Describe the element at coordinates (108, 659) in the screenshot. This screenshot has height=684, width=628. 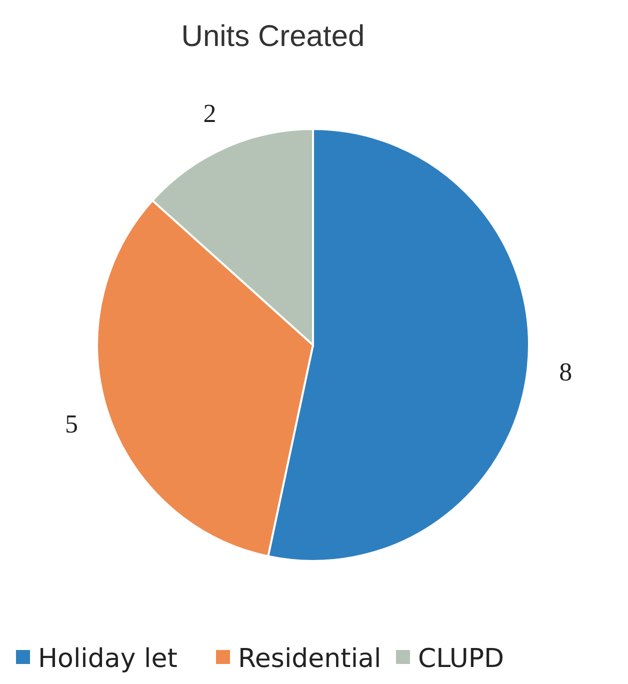
I see `legend-label: Holiday let` at that location.